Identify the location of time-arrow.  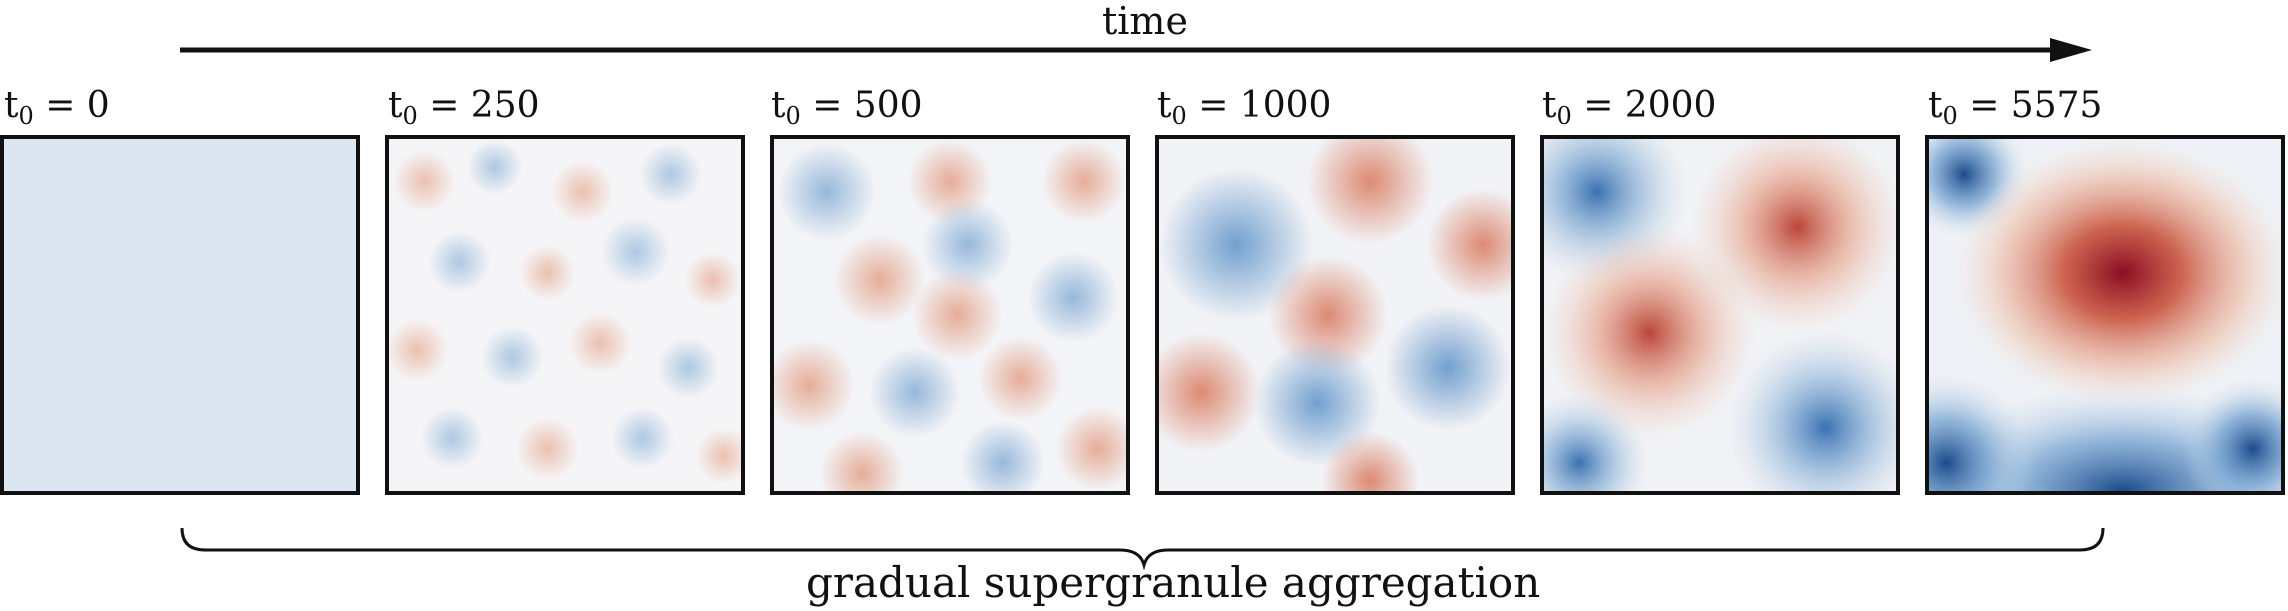
(1136, 50).